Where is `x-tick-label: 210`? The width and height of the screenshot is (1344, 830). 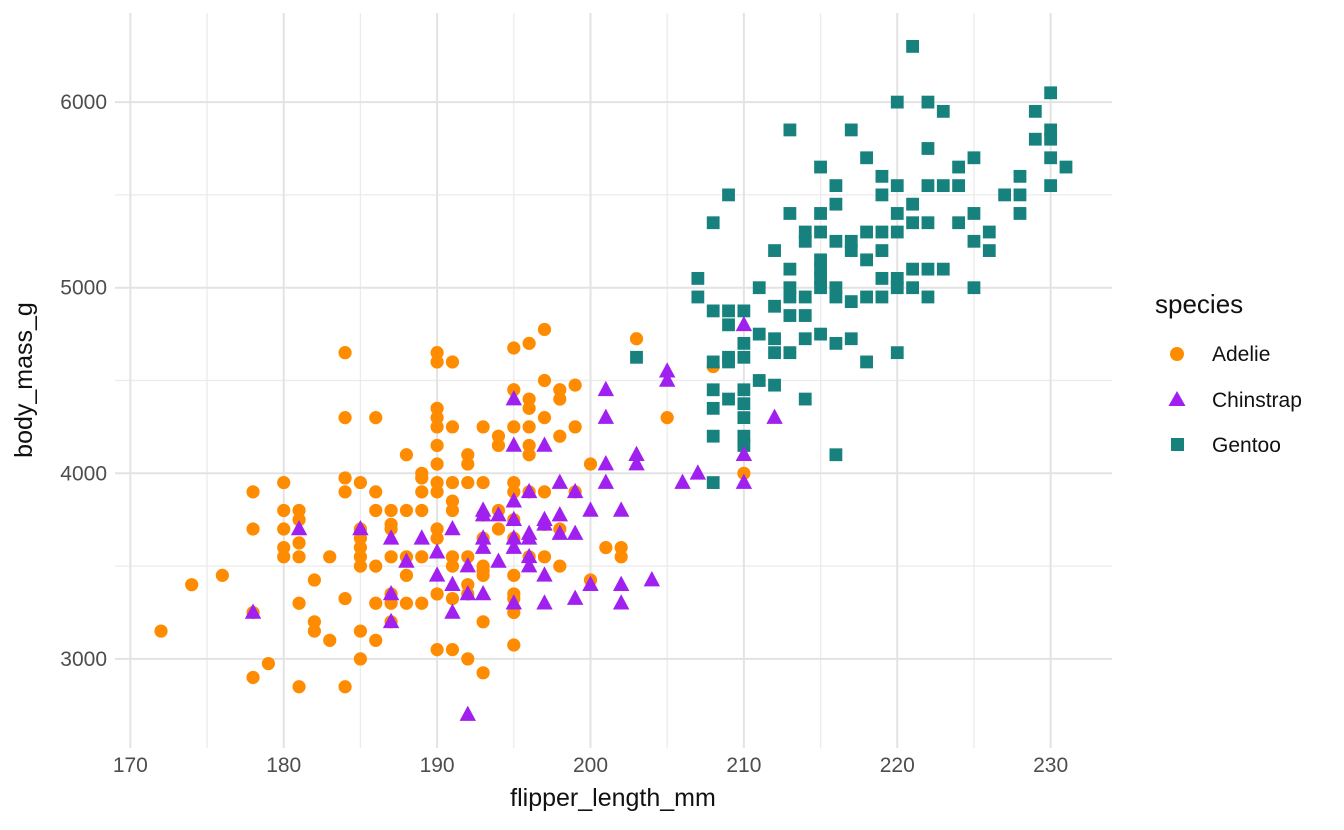 x-tick-label: 210 is located at coordinates (743, 765).